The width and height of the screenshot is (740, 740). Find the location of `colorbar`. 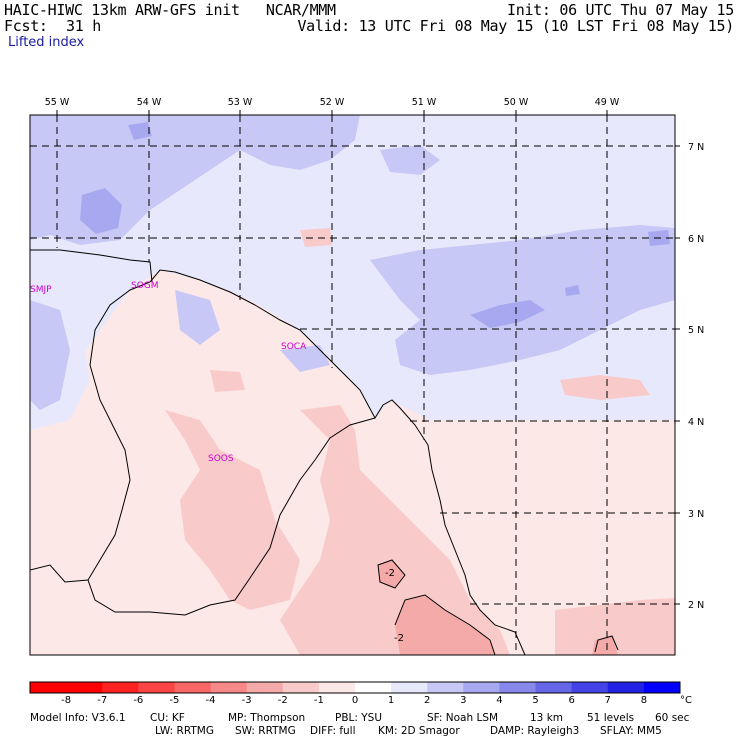

colorbar is located at coordinates (355, 687).